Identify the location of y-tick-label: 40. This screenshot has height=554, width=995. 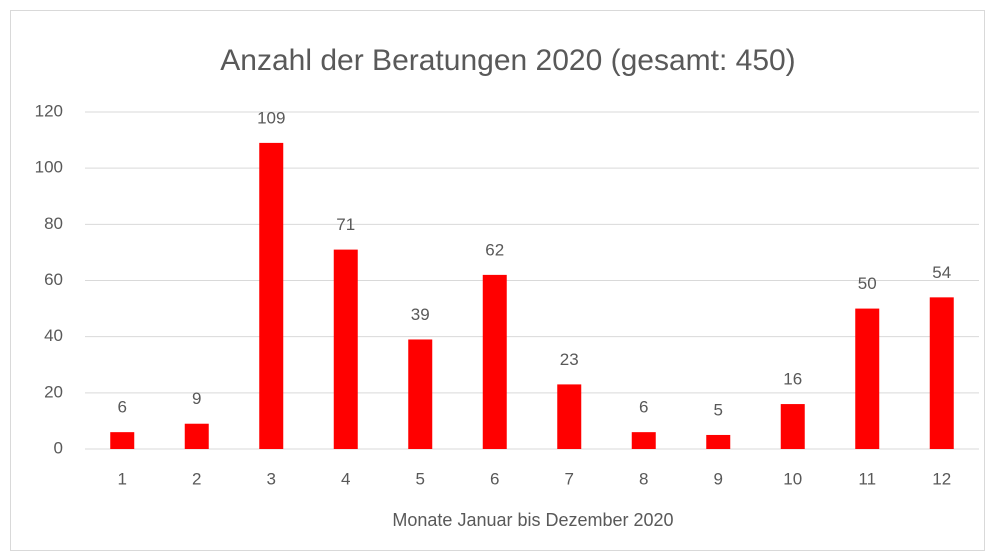
(53, 335).